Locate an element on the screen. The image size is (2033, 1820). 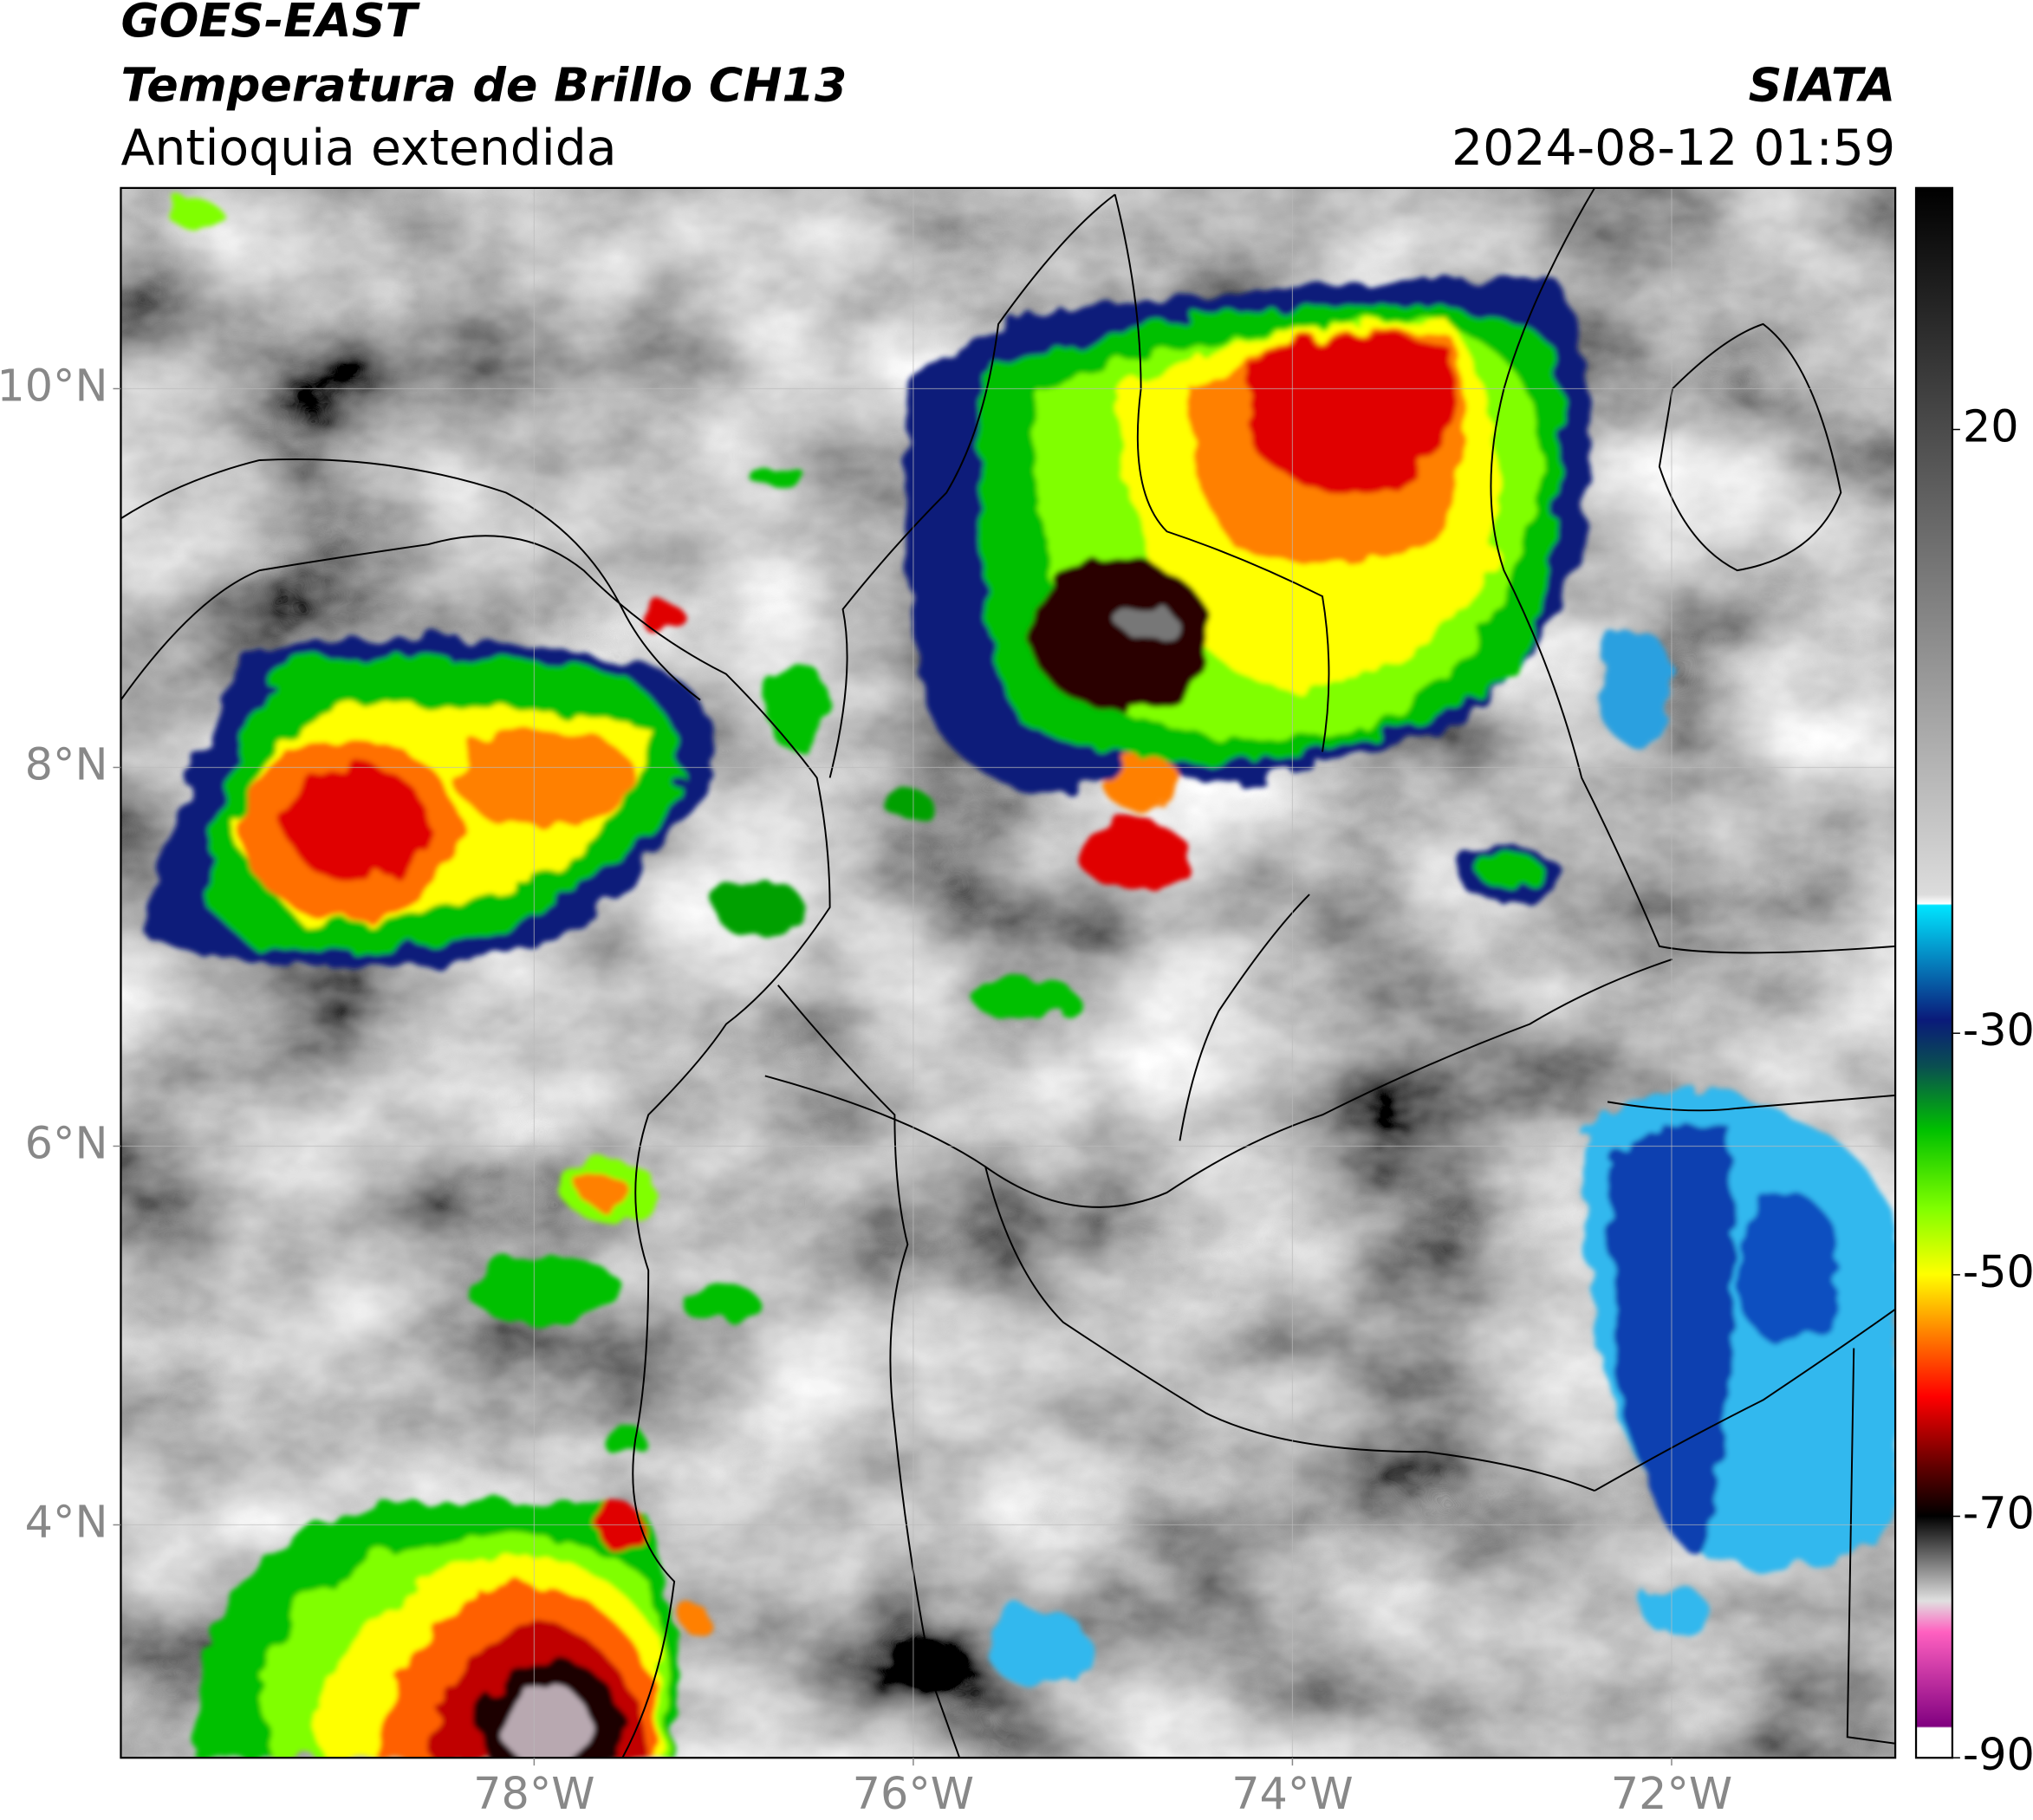
source: SIATA is located at coordinates (1822, 85).